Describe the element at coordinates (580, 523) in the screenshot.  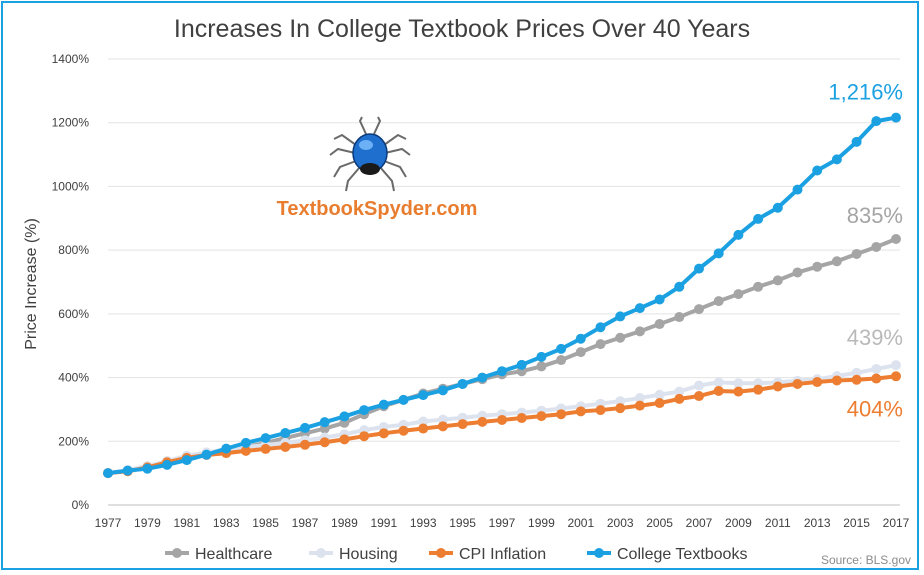
I see `x-tick-label: 2001` at that location.